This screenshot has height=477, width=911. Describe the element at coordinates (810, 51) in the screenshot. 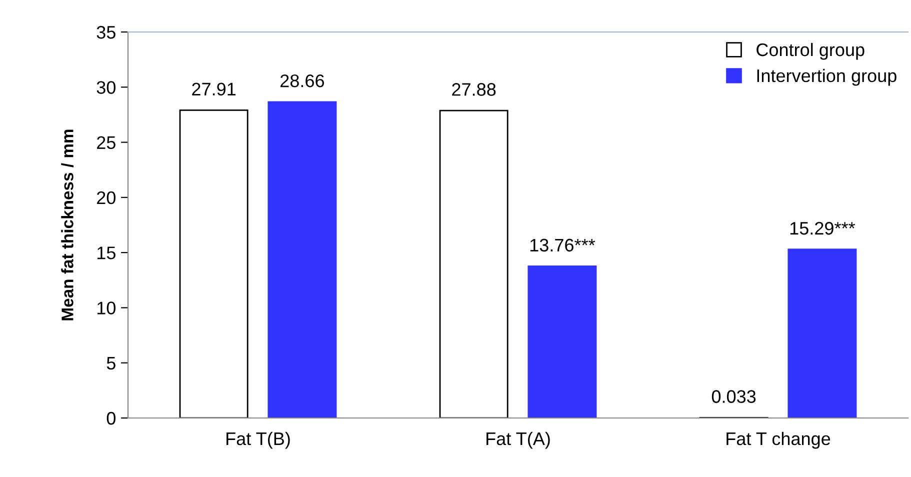

I see `legend-label: Control group` at that location.